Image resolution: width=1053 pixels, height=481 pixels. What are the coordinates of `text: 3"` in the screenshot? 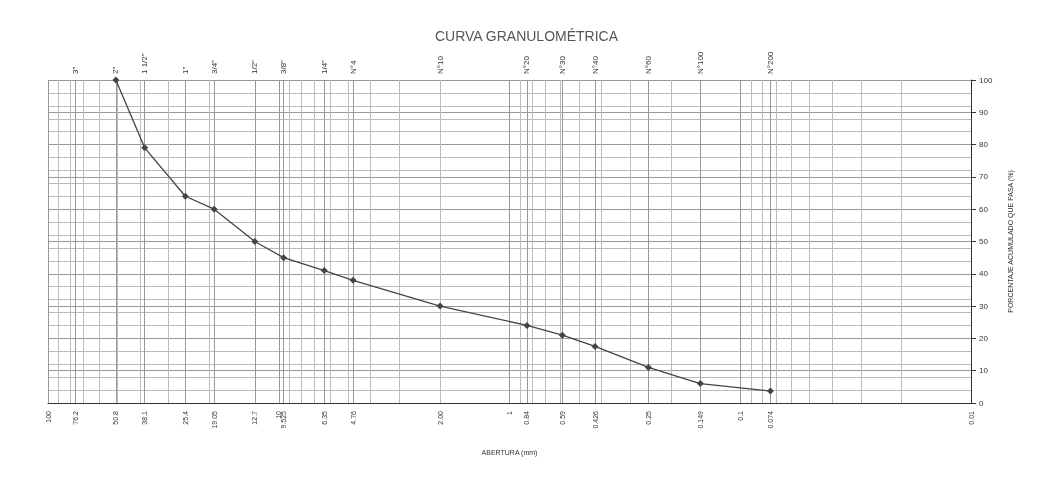 It's located at (75, 70).